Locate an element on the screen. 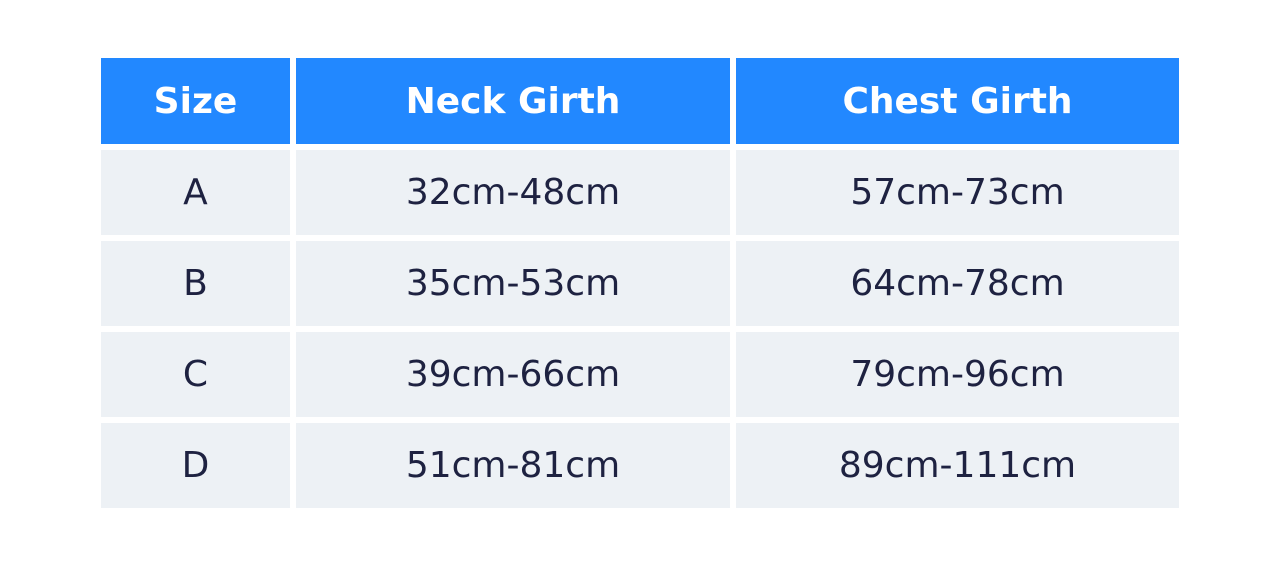  header-chest-girth: Chest Girth is located at coordinates (957, 101).